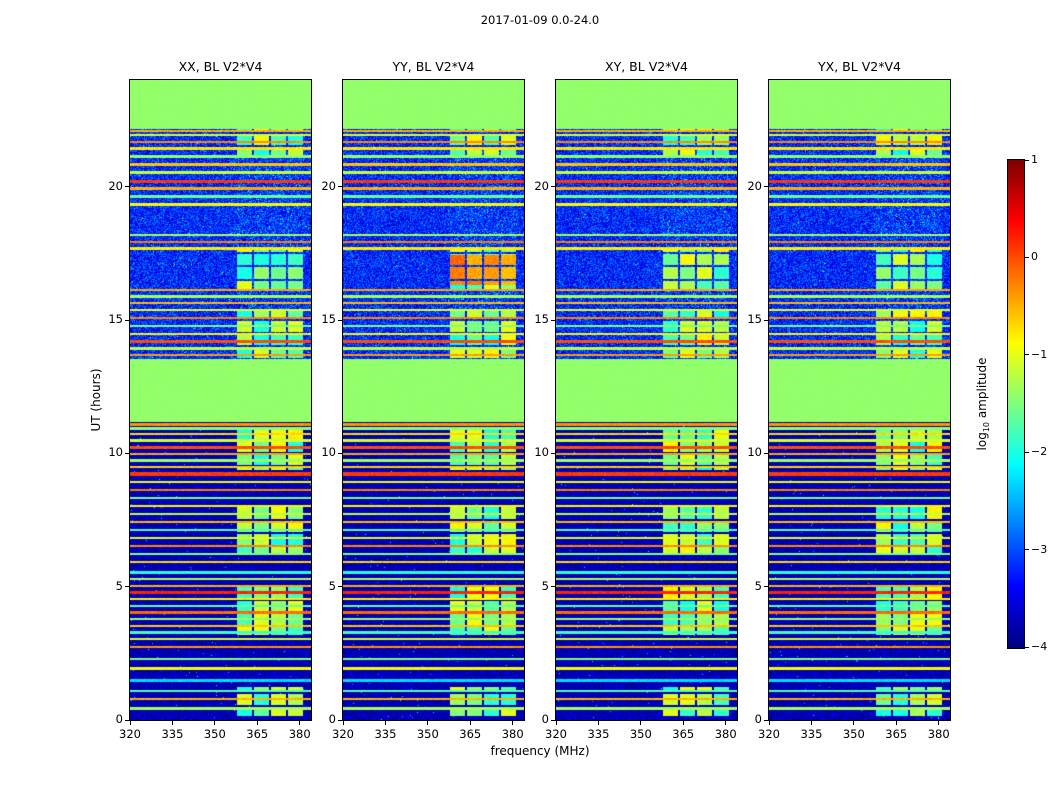 The image size is (1050, 800). Describe the element at coordinates (981, 389) in the screenshot. I see `colorbar-label-post: amplitude` at that location.